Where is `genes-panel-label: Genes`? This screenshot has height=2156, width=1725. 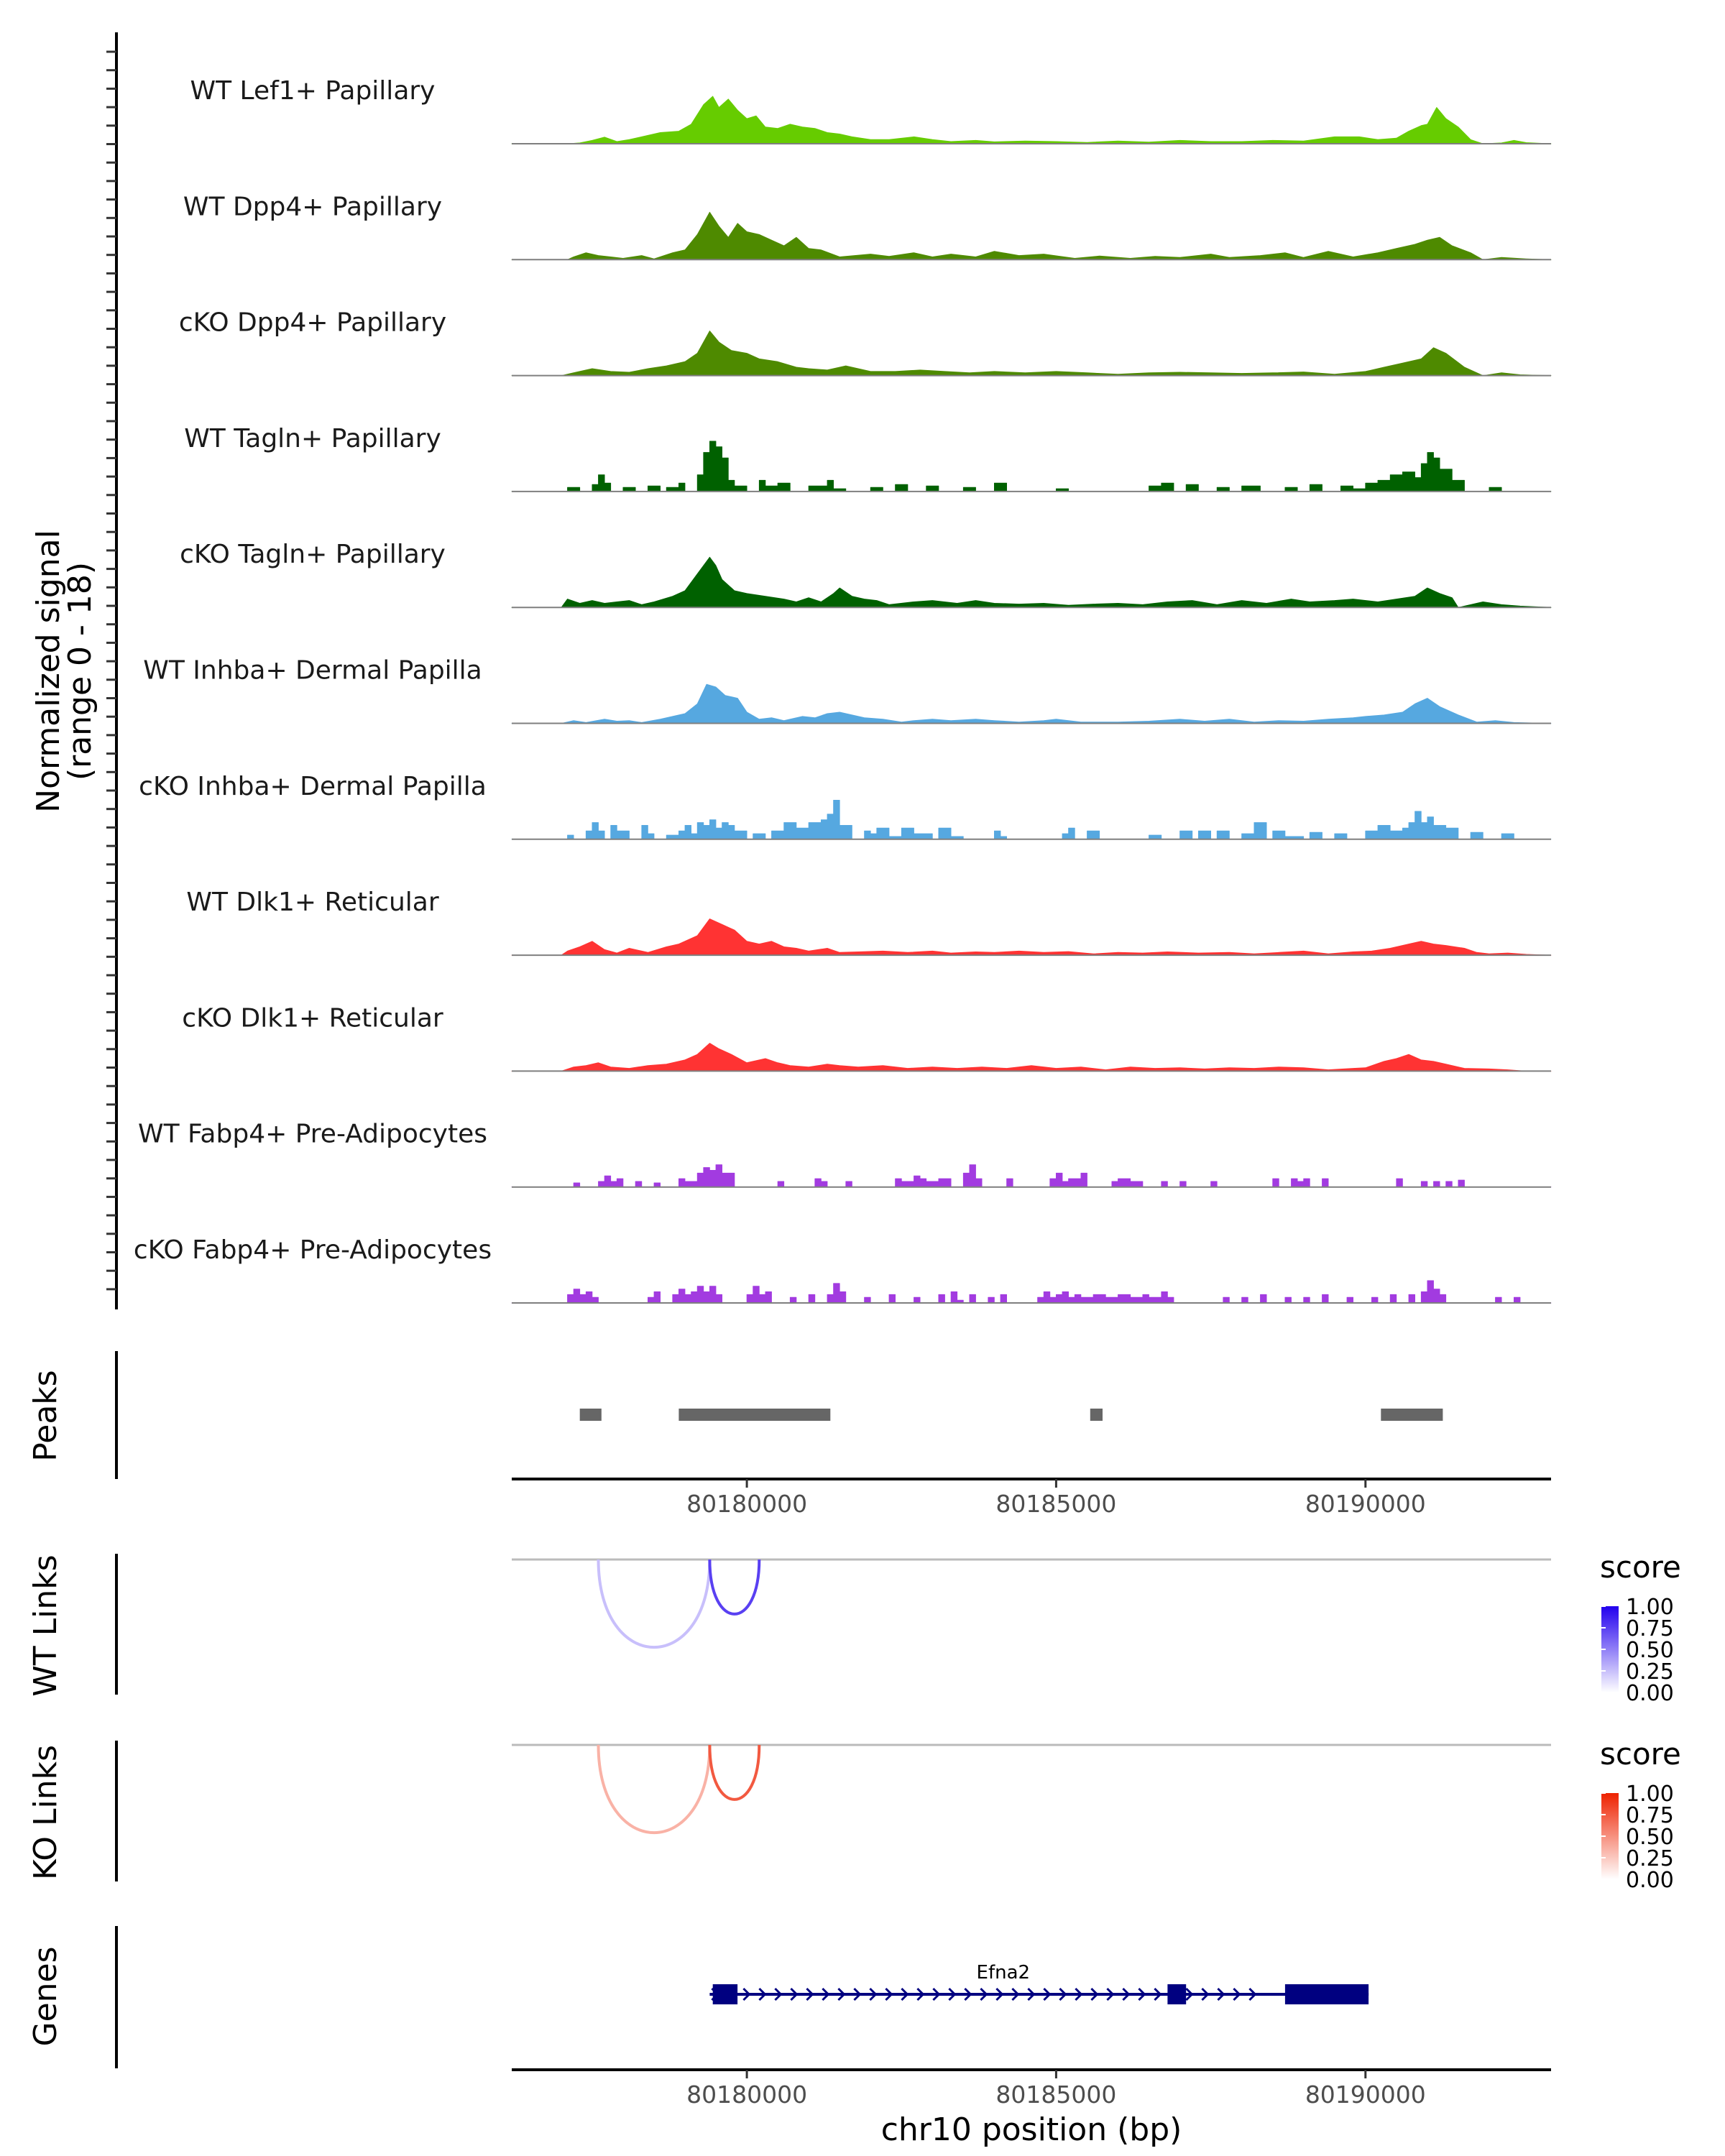 genes-panel-label: Genes is located at coordinates (45, 1996).